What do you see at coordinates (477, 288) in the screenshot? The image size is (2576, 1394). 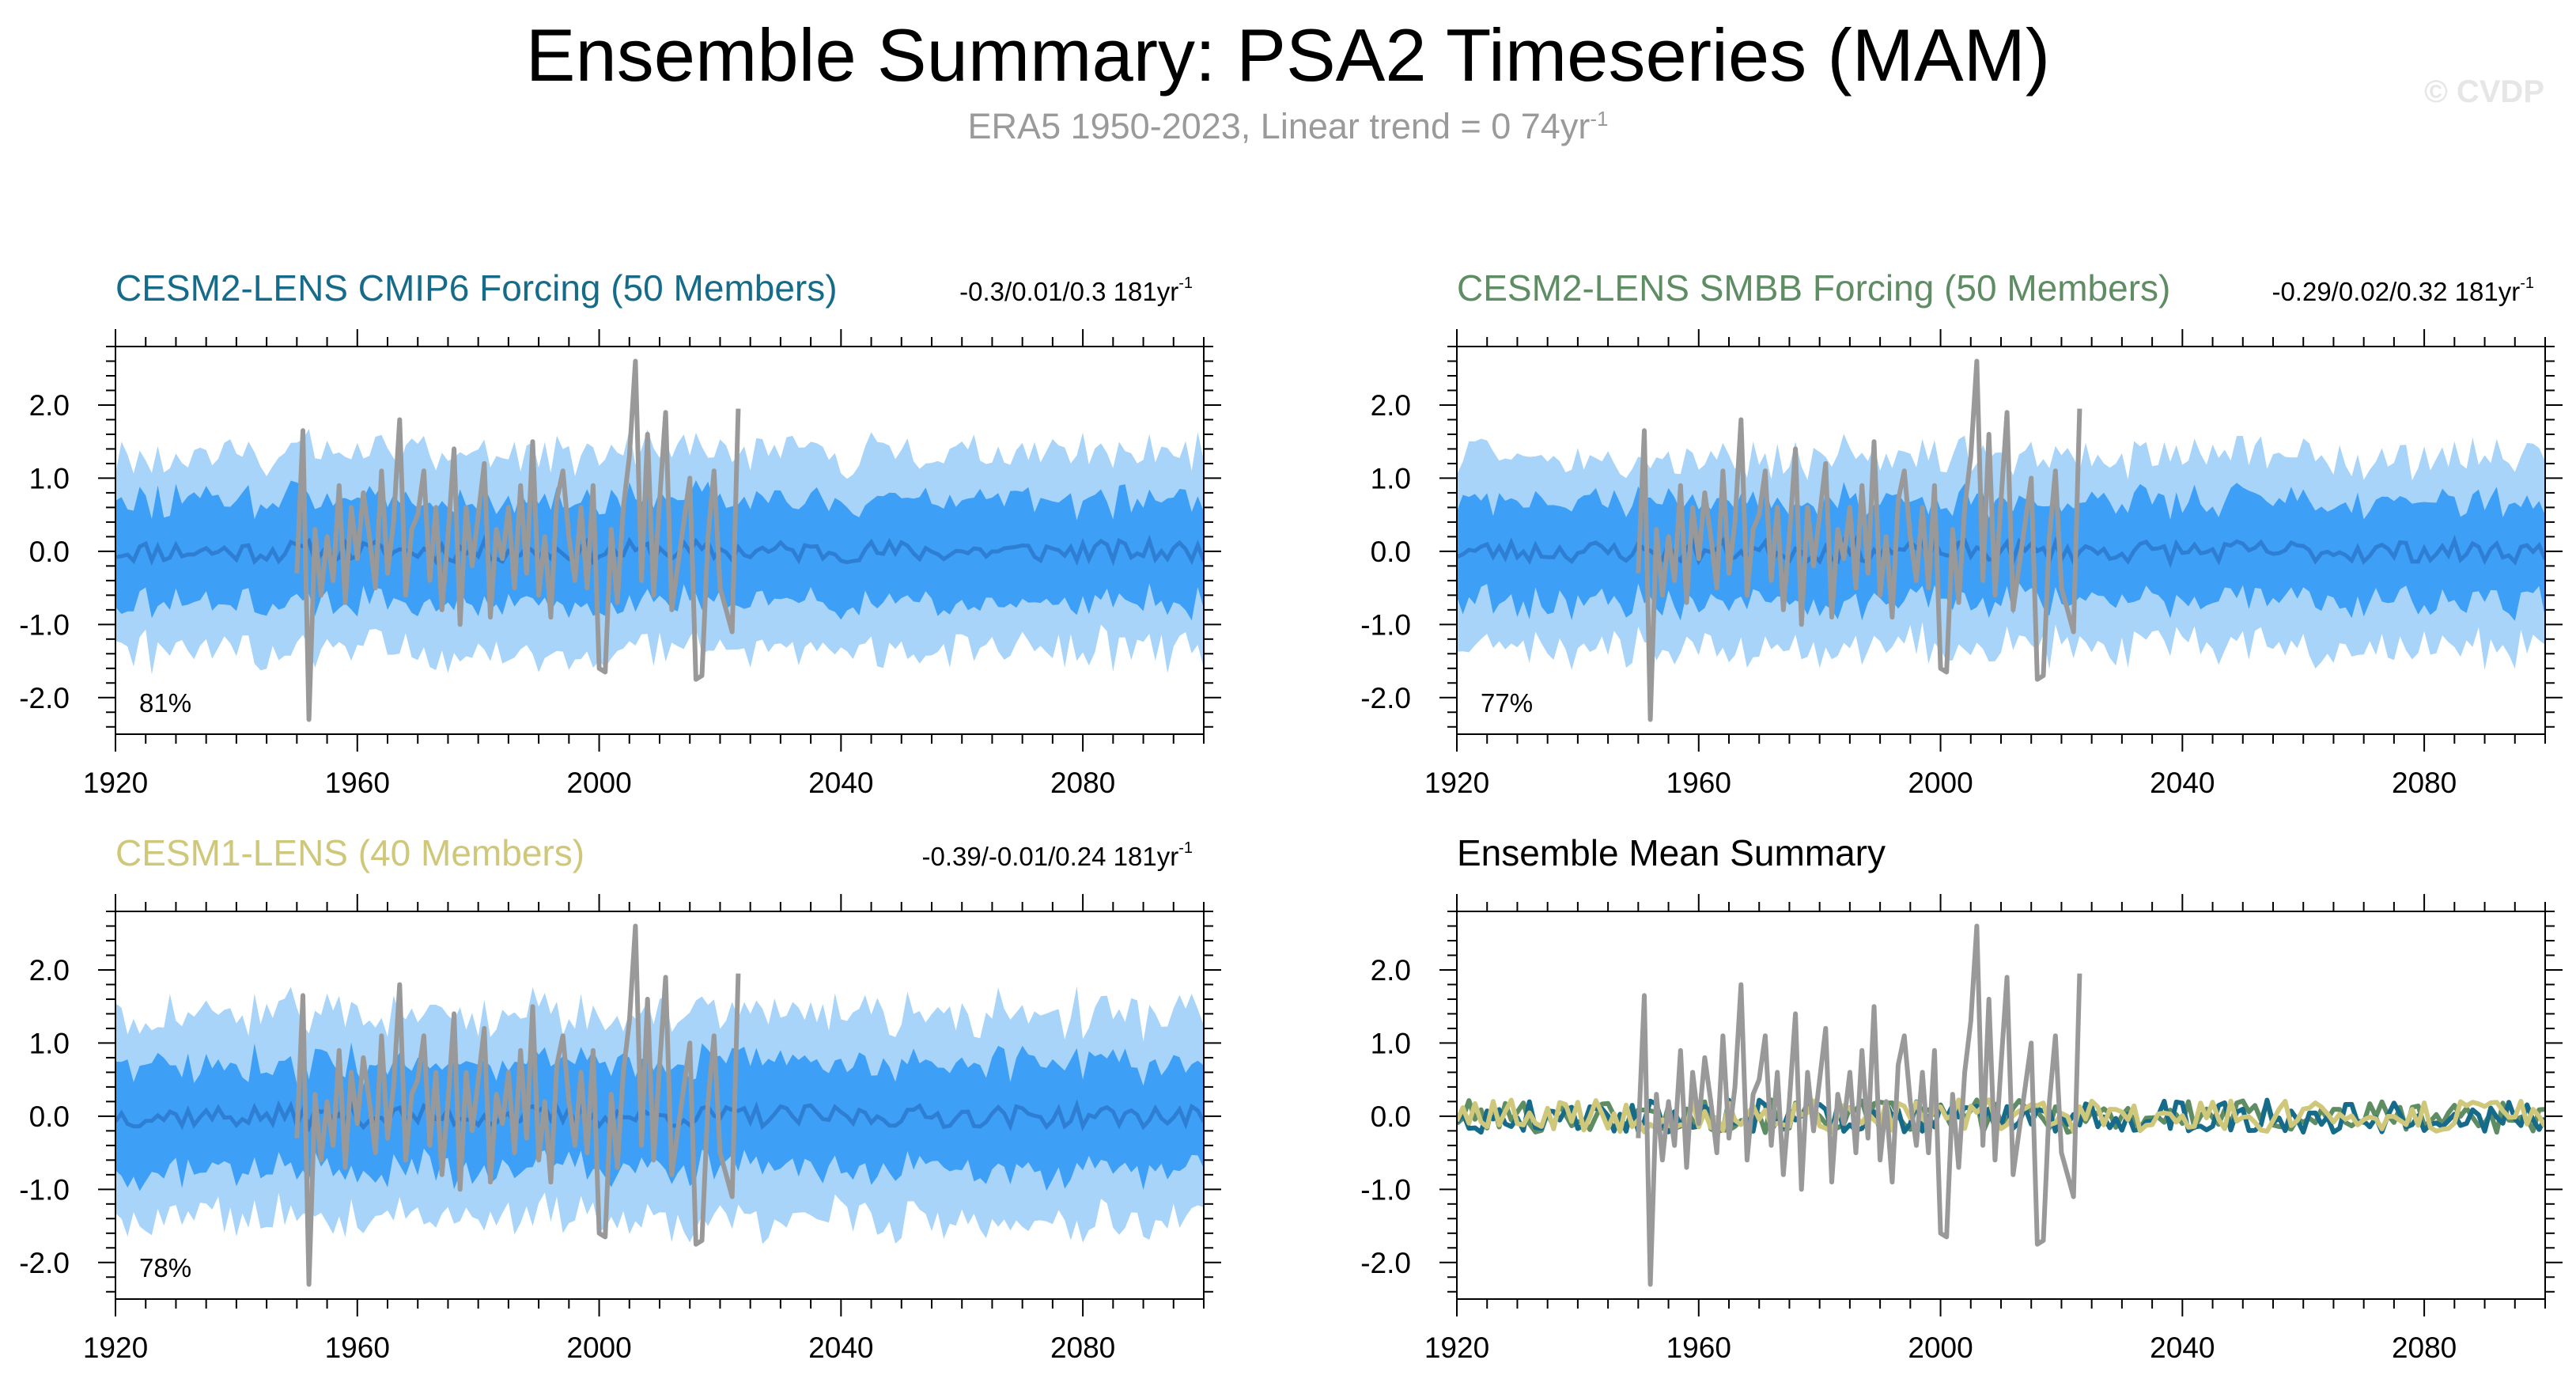 I see `panel-title: CESM2-LENS CMIP6 Forcing (50 Members)` at bounding box center [477, 288].